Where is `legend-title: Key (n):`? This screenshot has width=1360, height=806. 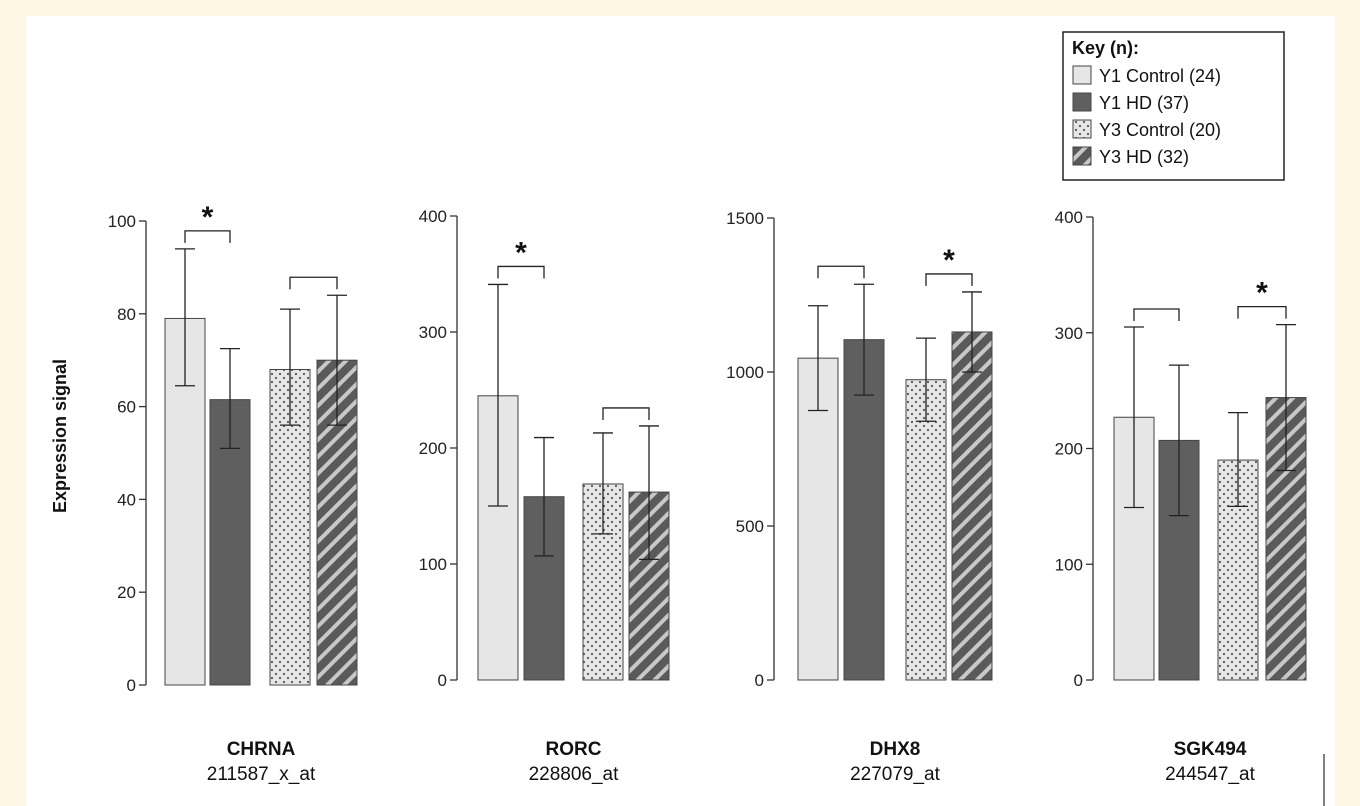
legend-title: Key (n): is located at coordinates (1105, 48).